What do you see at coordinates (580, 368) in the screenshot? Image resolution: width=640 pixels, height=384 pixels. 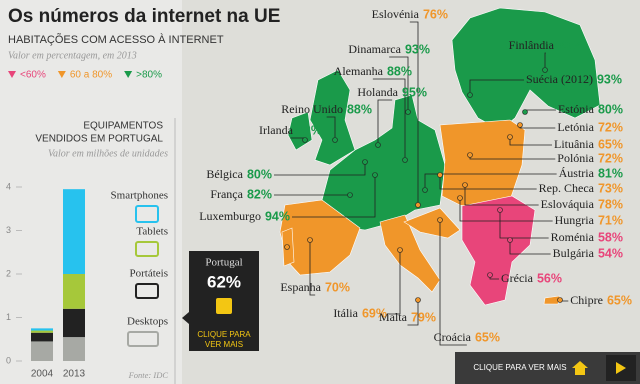 I see `home-icon` at bounding box center [580, 368].